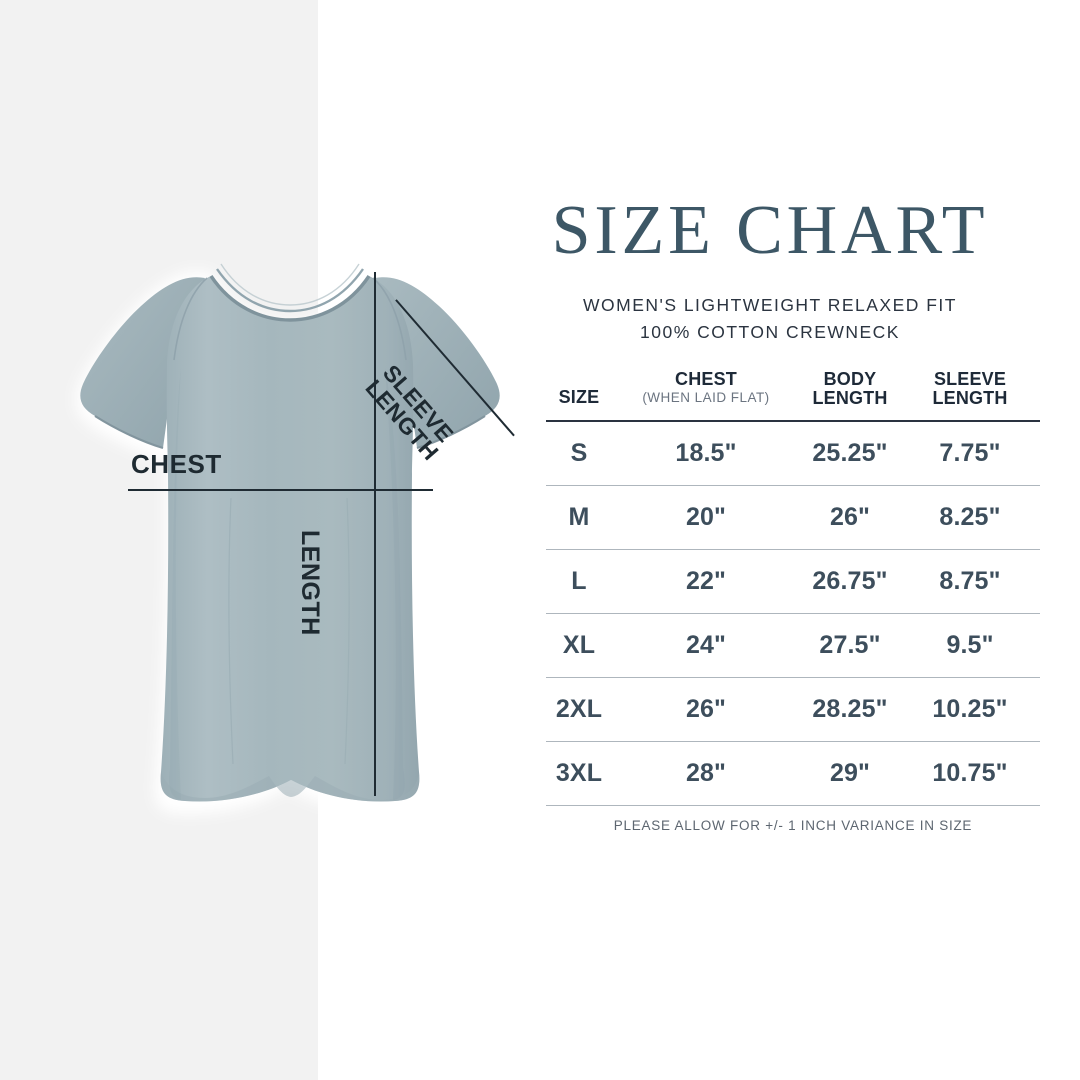  I want to click on body-length-cell: 28.25", so click(850, 709).